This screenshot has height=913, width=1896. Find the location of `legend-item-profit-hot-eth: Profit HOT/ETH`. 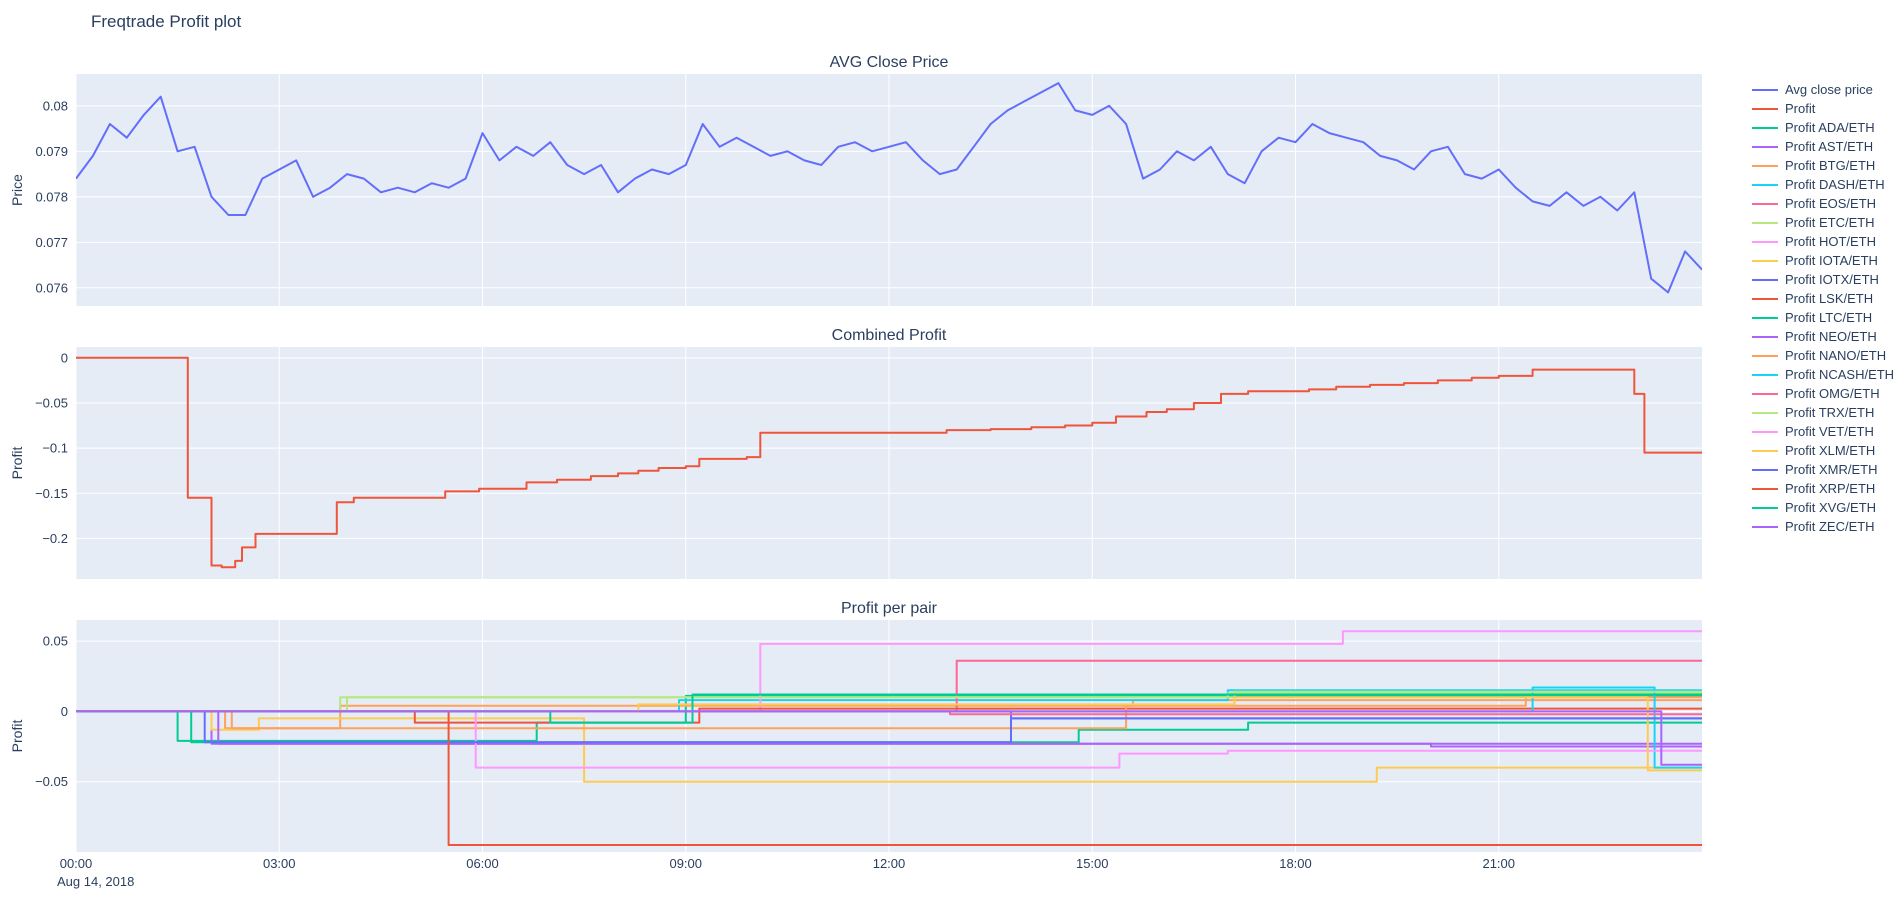

legend-item-profit-hot-eth: Profit HOT/ETH is located at coordinates (1823, 241).